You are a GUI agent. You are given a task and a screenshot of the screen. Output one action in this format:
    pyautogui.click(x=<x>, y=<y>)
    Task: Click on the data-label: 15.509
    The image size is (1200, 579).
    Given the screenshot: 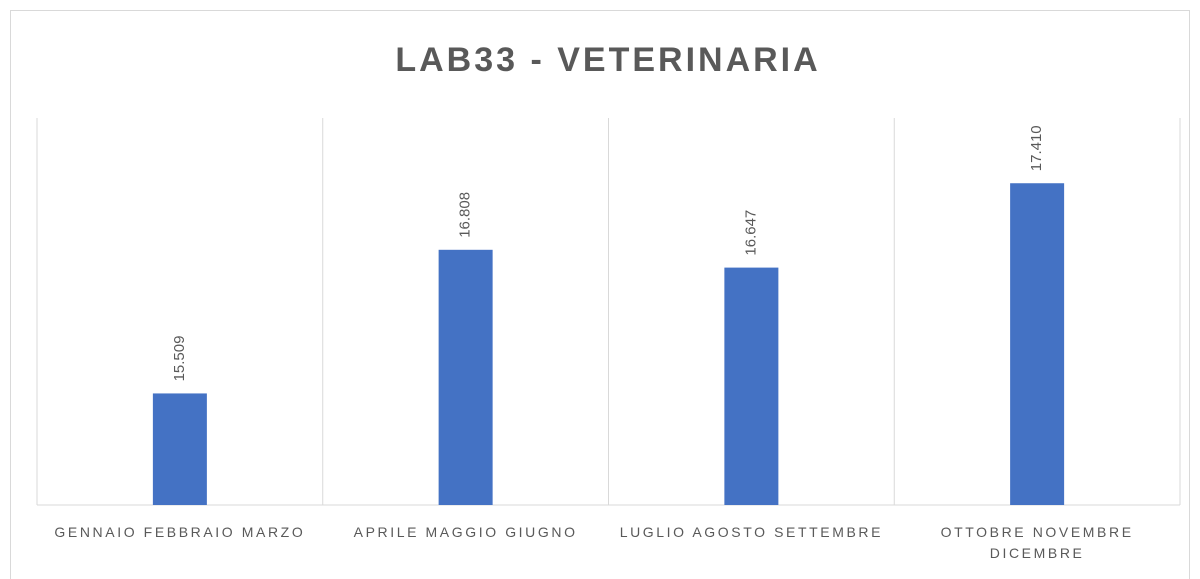 What is the action you would take?
    pyautogui.click(x=179, y=359)
    